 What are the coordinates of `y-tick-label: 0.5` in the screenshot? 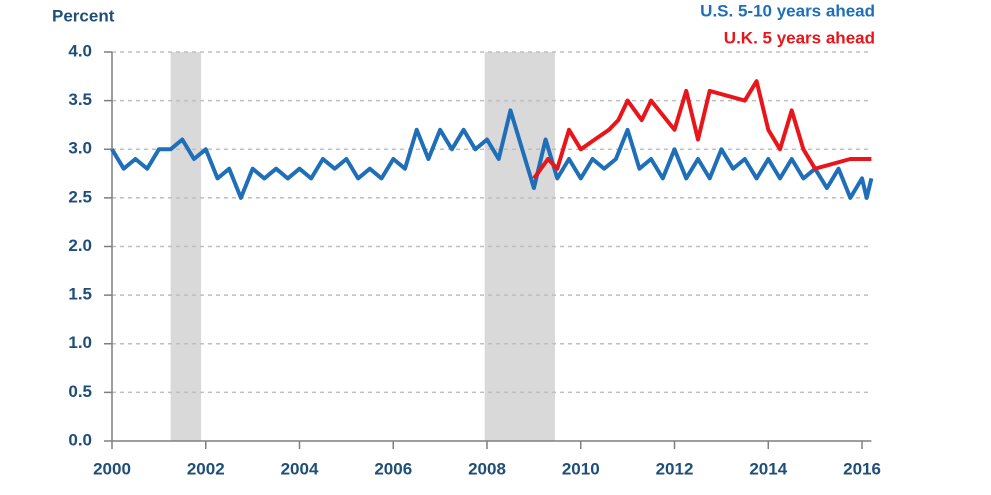 It's located at (80, 391).